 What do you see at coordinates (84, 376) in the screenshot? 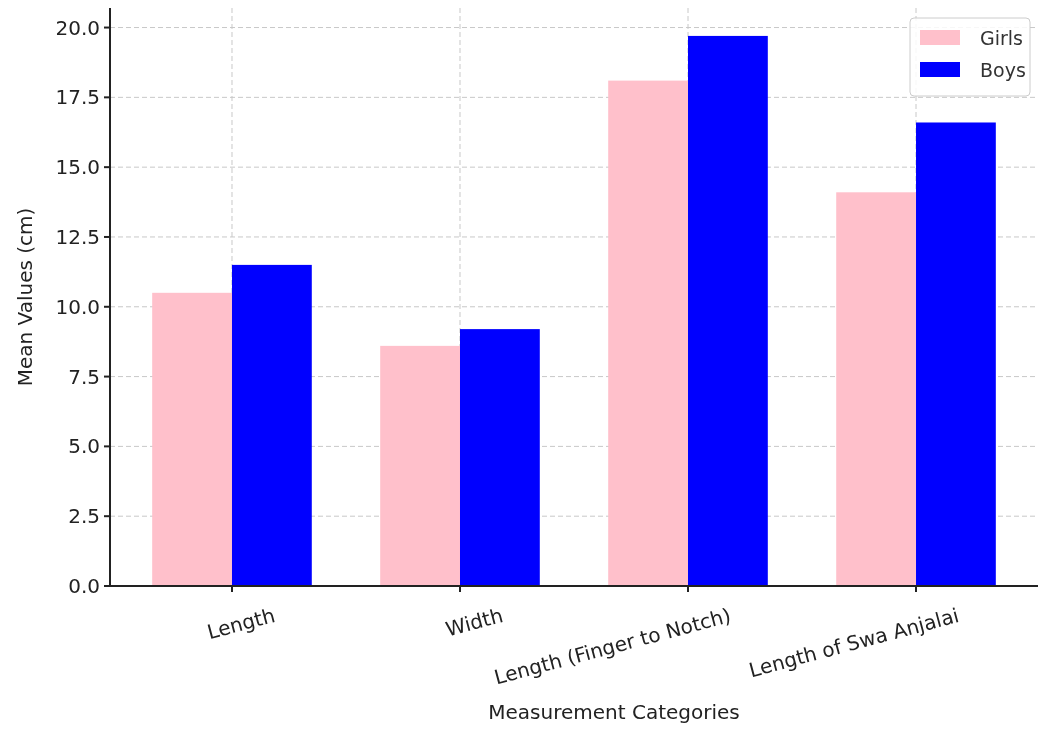
I see `y-tick-label: 7.5` at bounding box center [84, 376].